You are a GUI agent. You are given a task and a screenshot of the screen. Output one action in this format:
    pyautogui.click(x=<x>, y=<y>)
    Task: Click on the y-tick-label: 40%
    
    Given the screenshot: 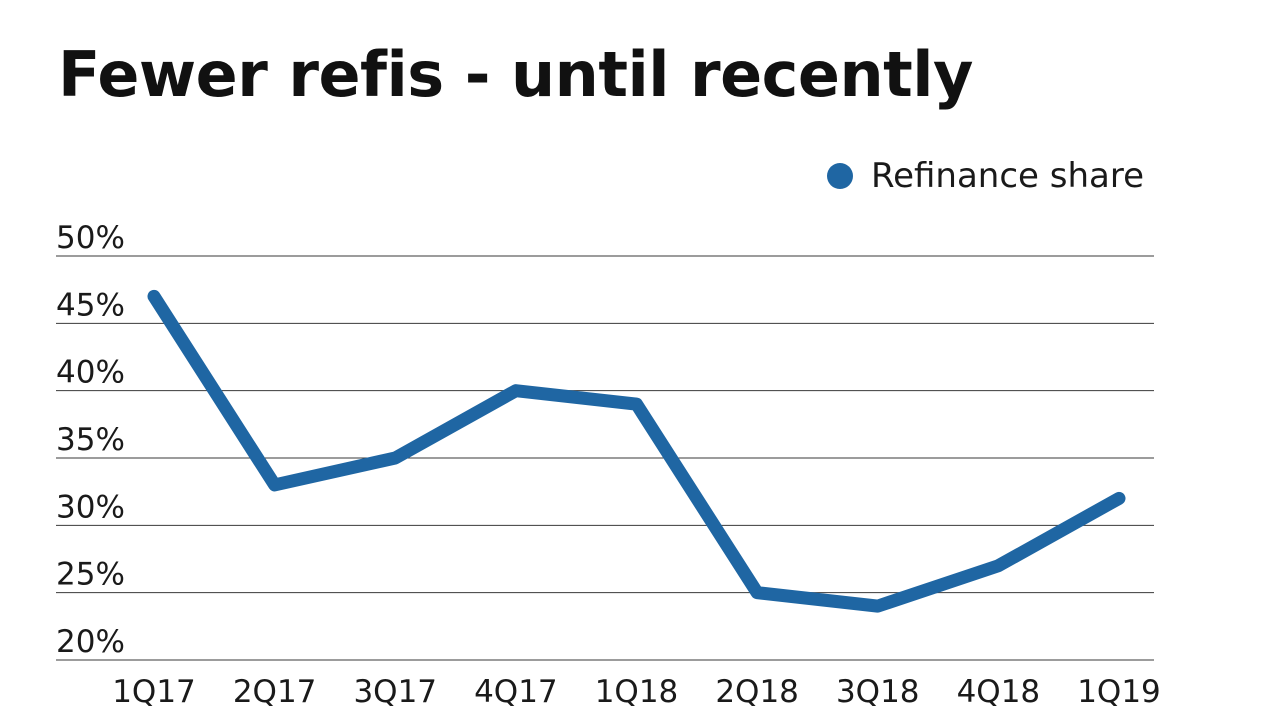 What is the action you would take?
    pyautogui.click(x=90, y=373)
    